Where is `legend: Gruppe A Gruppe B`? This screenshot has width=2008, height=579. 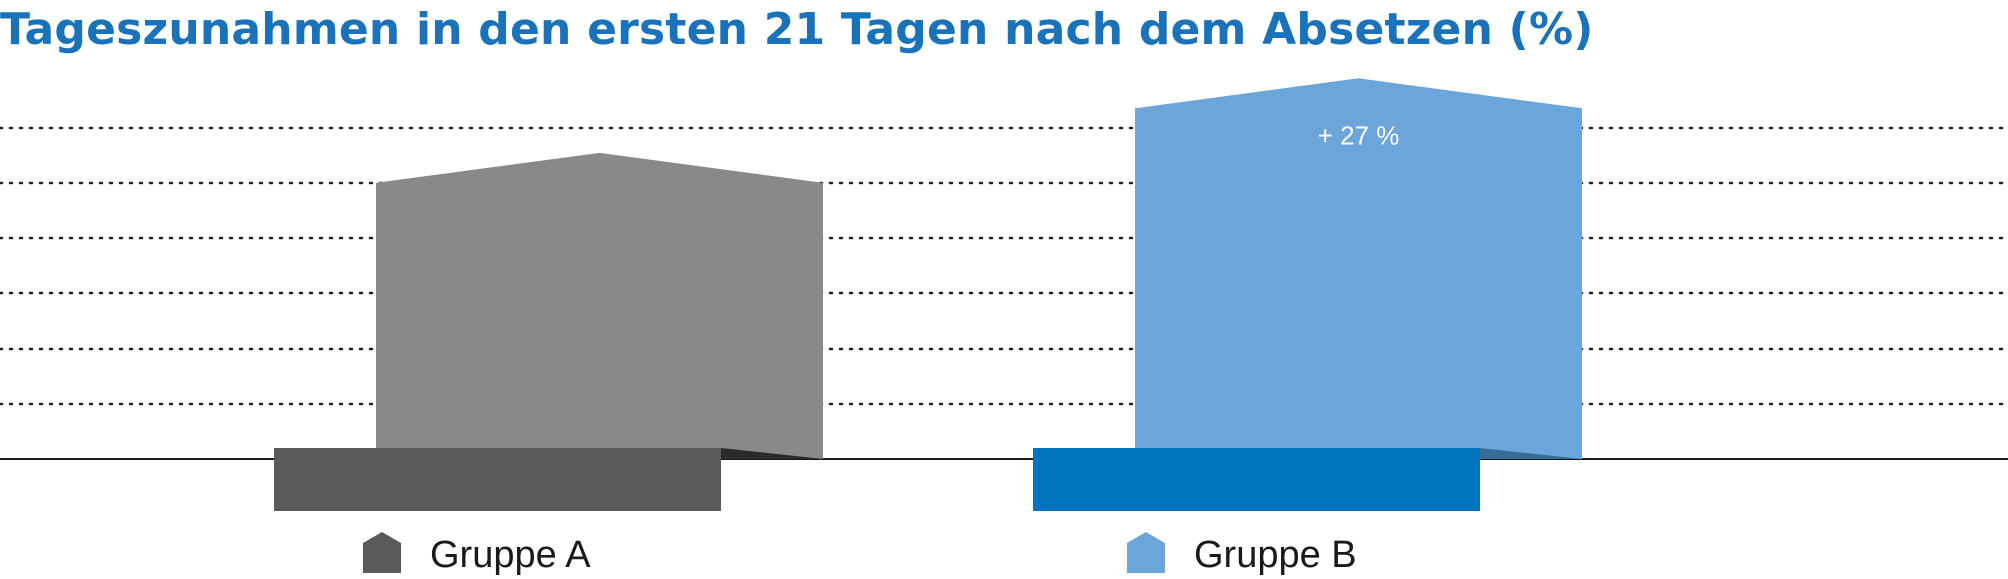 legend: Gruppe A Gruppe B is located at coordinates (860, 554).